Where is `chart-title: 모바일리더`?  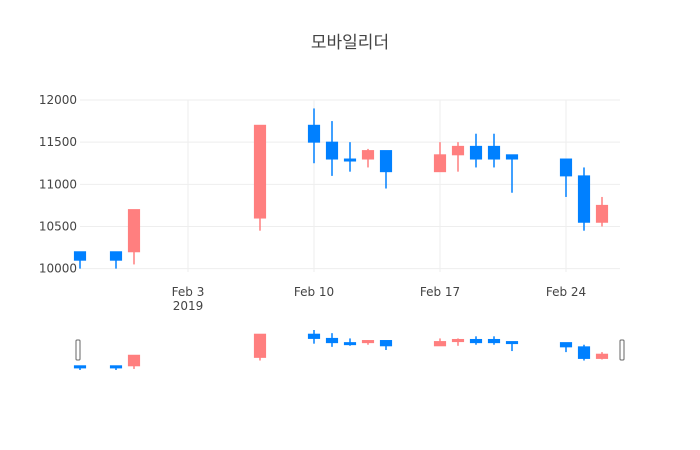
chart-title: 모바일리더 is located at coordinates (350, 43).